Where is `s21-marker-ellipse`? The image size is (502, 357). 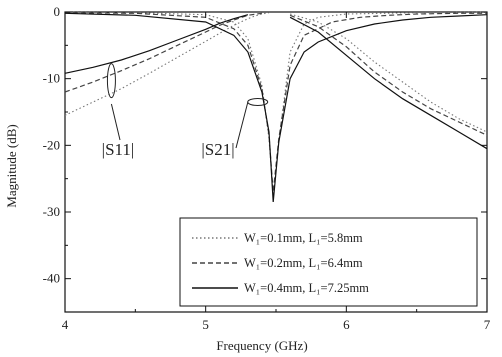 s21-marker-ellipse is located at coordinates (258, 102).